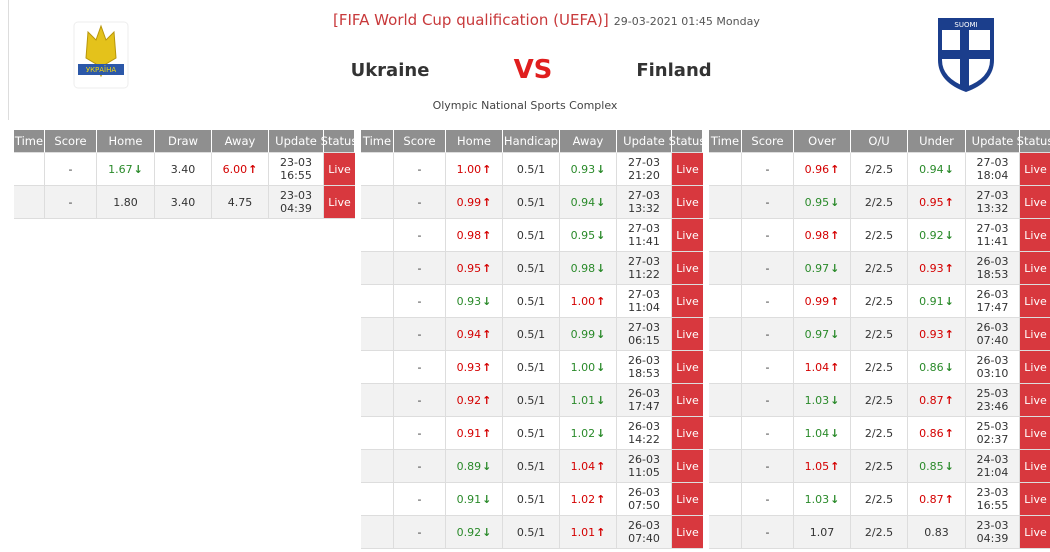  Describe the element at coordinates (240, 202) in the screenshot. I see `odds-cell: 4.75` at that location.